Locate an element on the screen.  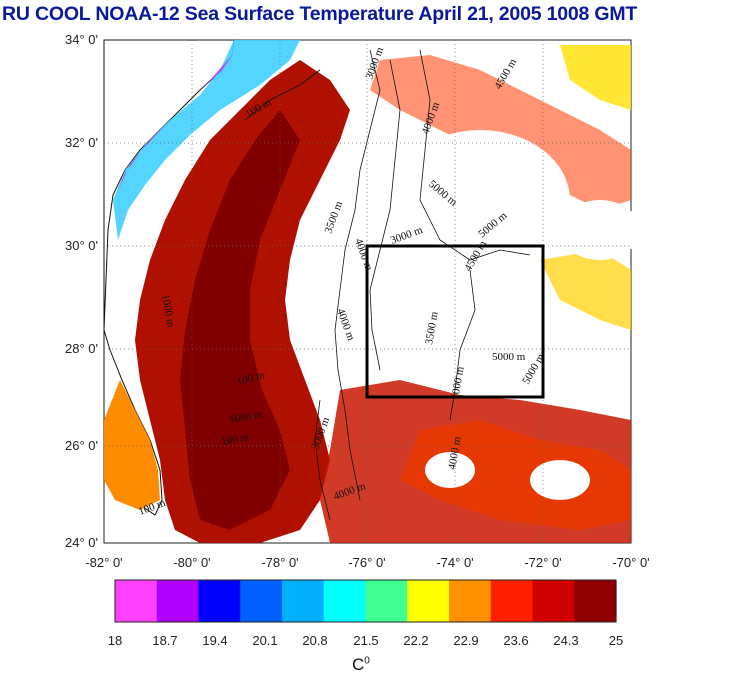
sst-mid-patches is located at coordinates (585, 290).